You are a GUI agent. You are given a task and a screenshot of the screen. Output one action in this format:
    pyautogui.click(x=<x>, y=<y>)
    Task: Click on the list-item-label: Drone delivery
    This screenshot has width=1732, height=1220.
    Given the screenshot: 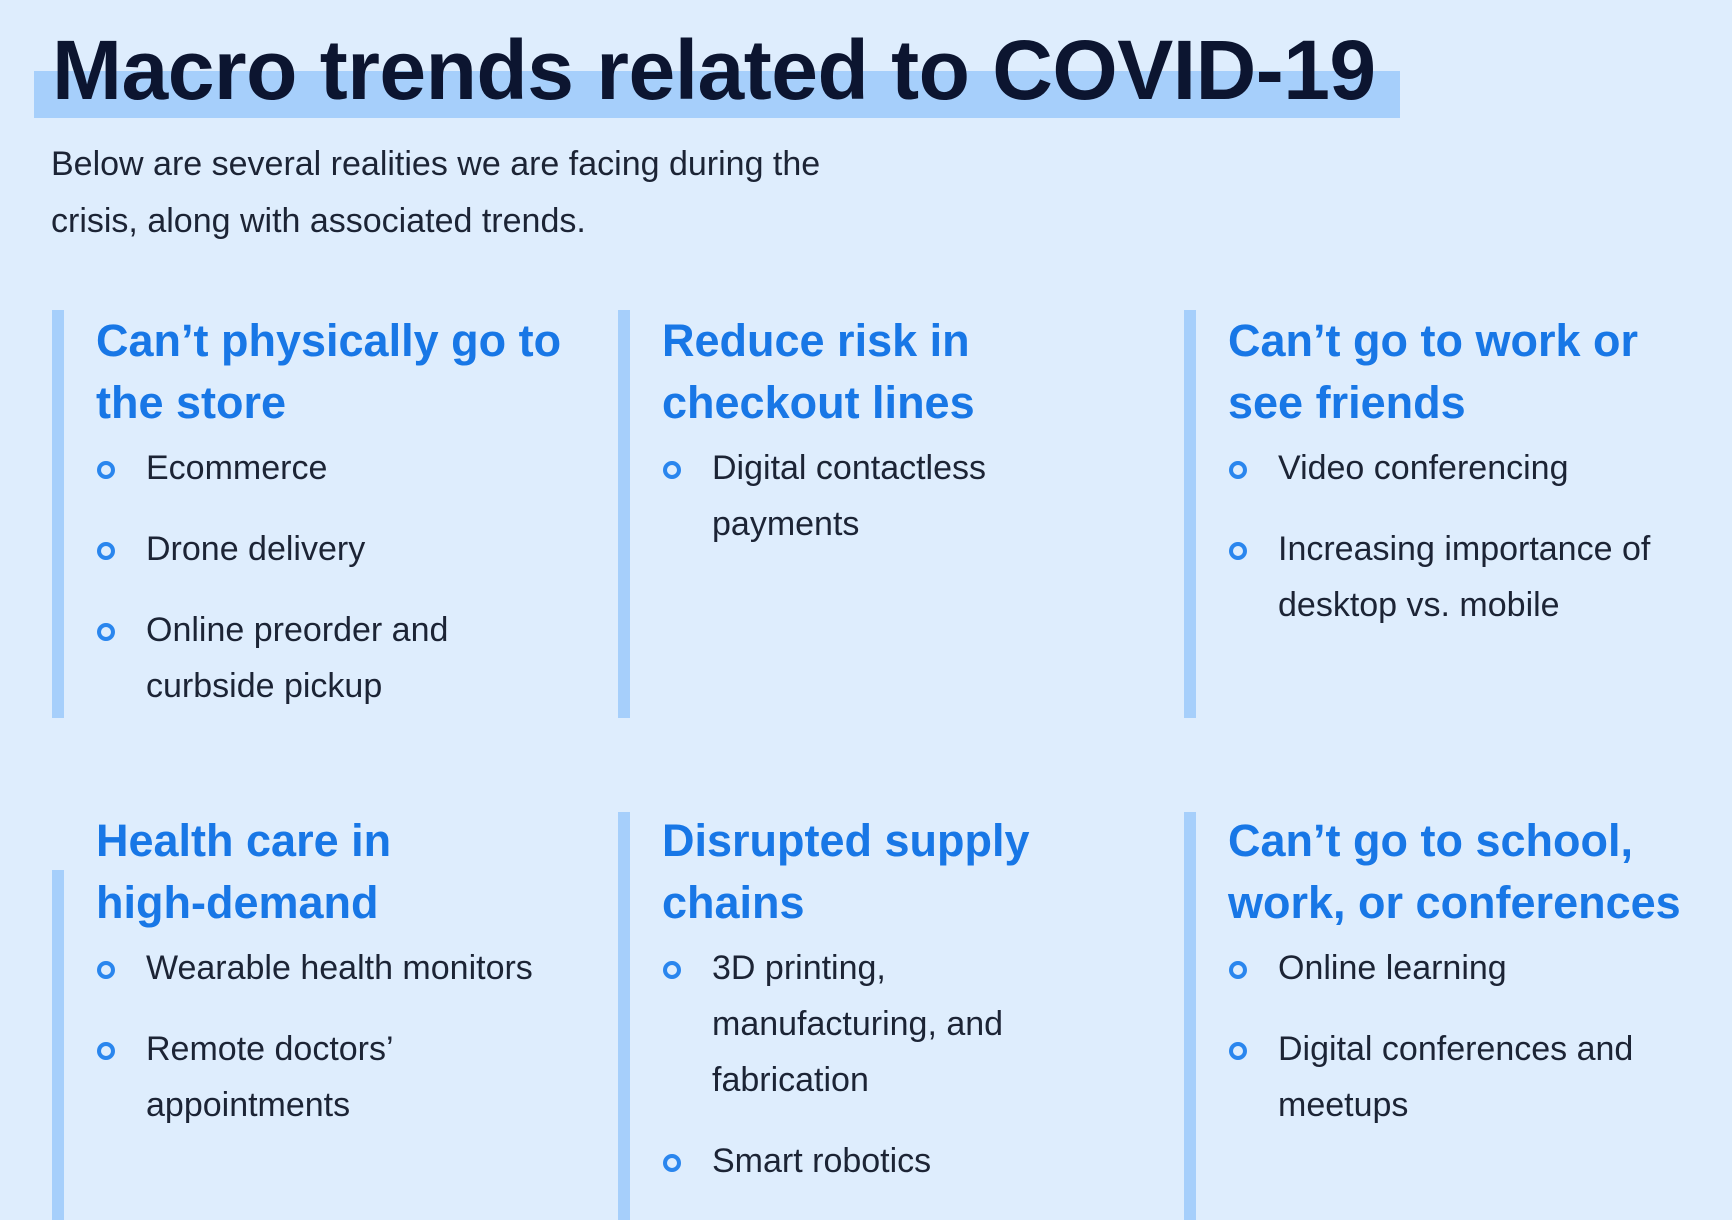 What is the action you would take?
    pyautogui.click(x=256, y=549)
    